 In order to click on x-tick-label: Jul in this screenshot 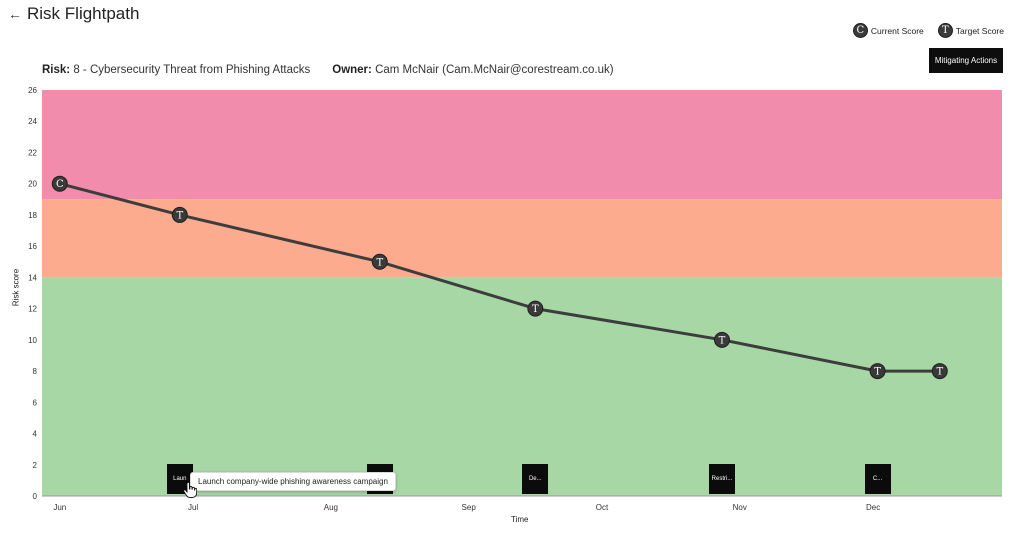, I will do `click(193, 507)`.